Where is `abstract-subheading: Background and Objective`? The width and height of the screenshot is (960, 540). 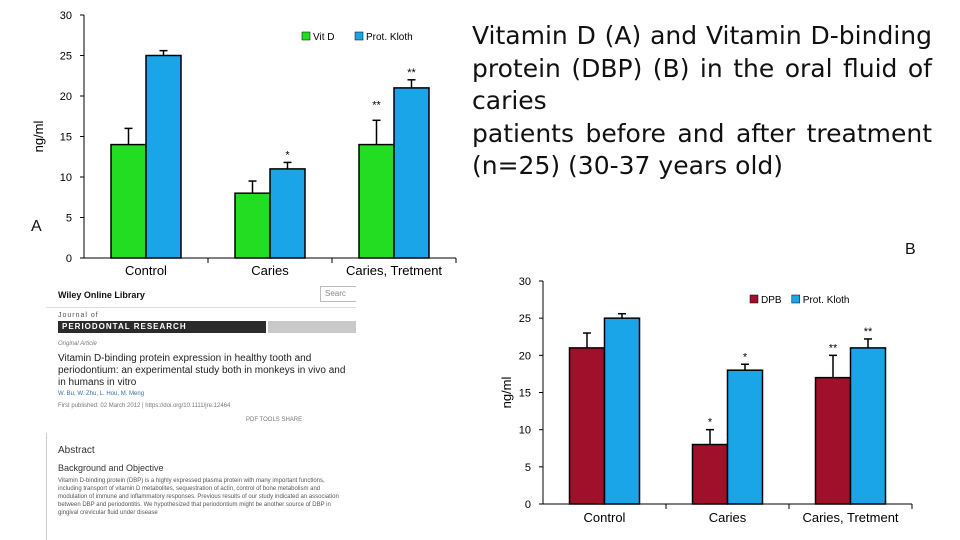 abstract-subheading: Background and Objective is located at coordinates (111, 468).